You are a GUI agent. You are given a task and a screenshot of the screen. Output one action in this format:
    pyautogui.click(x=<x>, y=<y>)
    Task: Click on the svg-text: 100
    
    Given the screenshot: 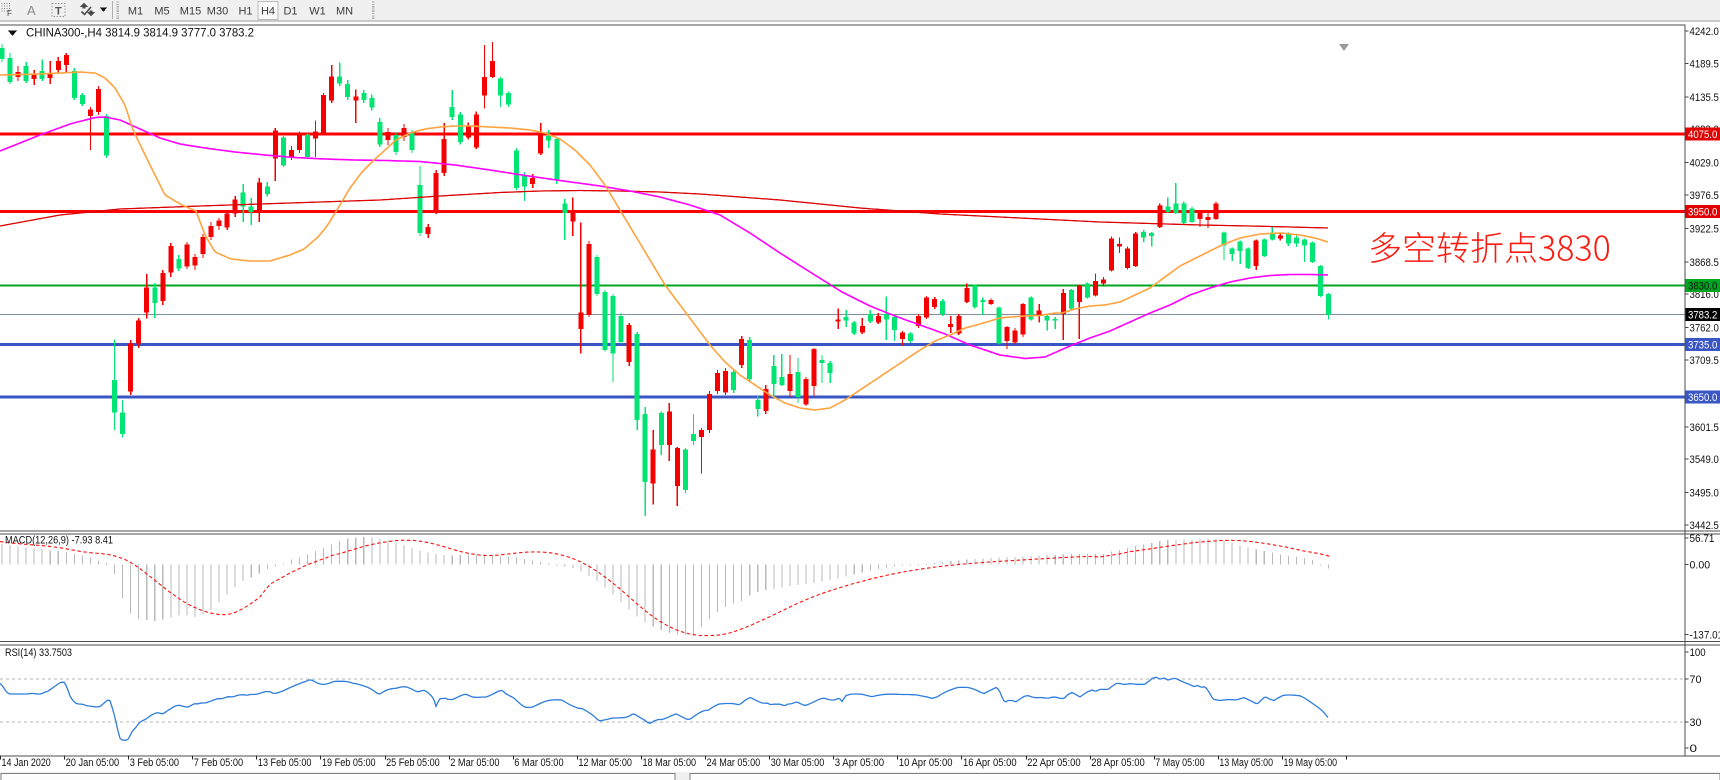 What is the action you would take?
    pyautogui.click(x=1698, y=653)
    